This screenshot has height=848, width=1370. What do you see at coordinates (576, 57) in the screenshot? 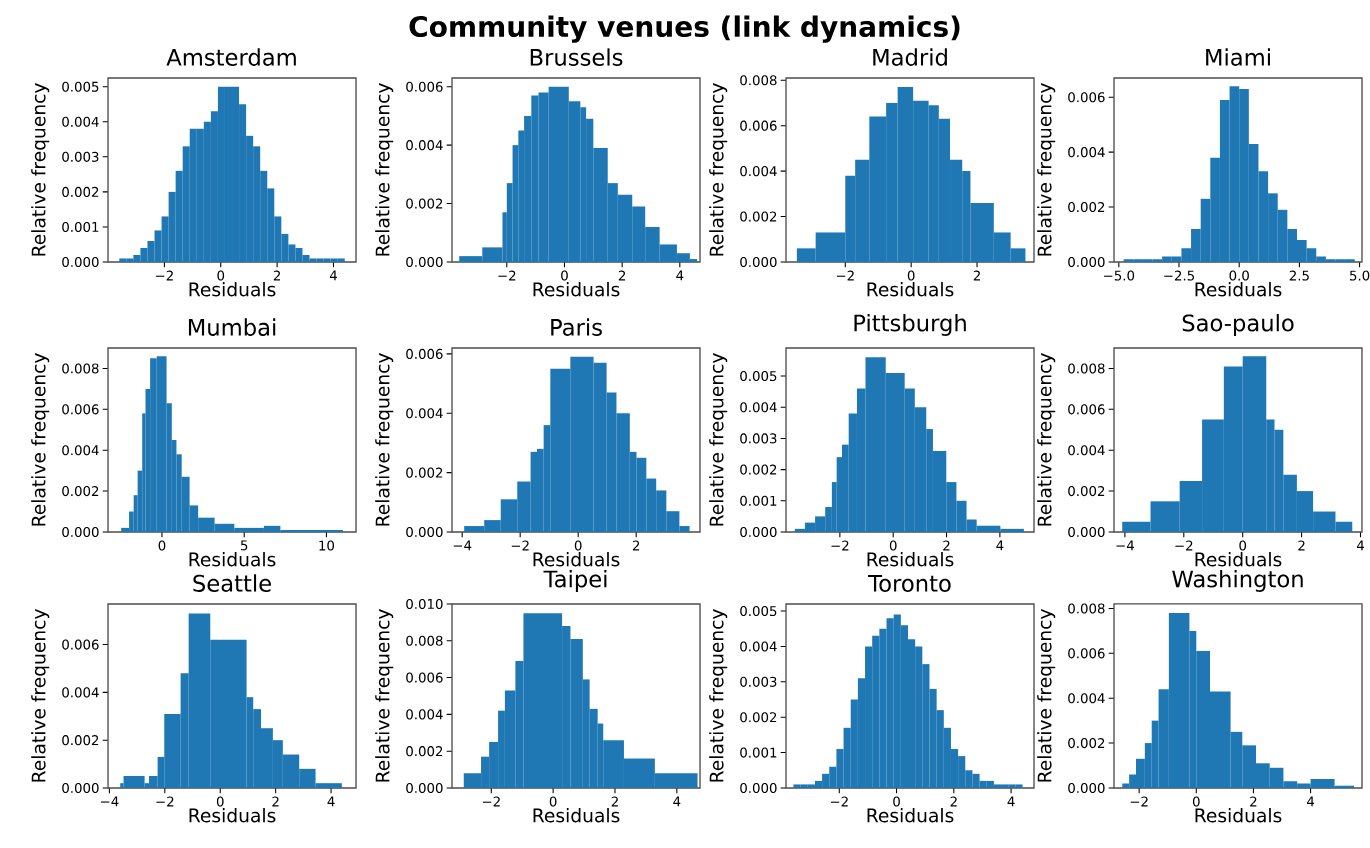
I see `chart-title: Brussels` at bounding box center [576, 57].